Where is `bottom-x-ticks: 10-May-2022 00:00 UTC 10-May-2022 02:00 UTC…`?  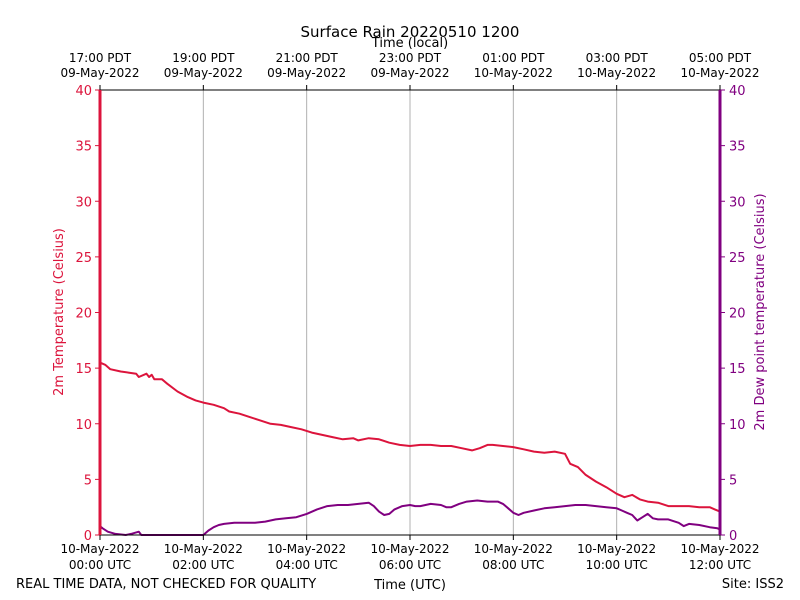
bottom-x-ticks: 10-May-2022 00:00 UTC 10-May-2022 02:00 UTC… is located at coordinates (410, 553).